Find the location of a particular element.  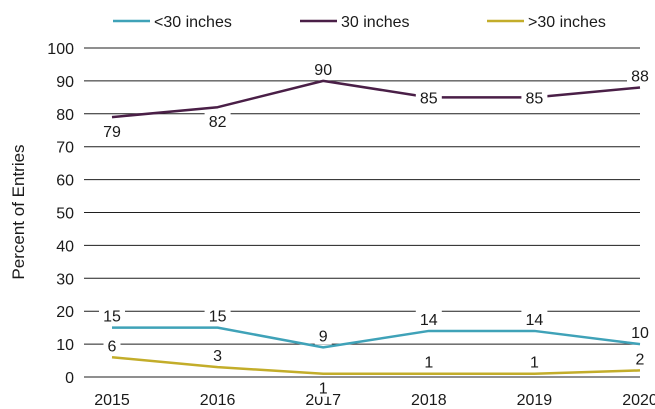

x-tick-label: 2017 is located at coordinates (323, 400).